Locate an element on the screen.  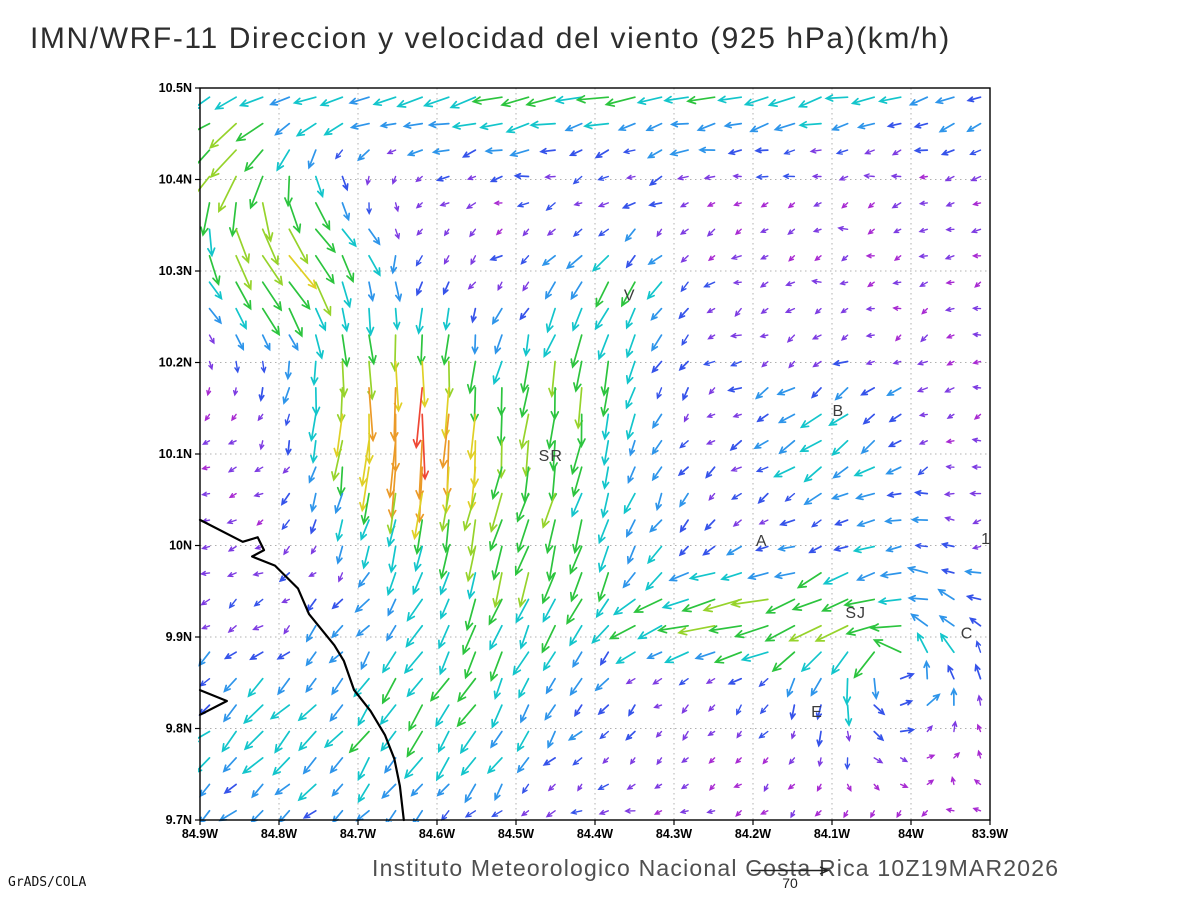
x-axis-tick-label: 84.3W is located at coordinates (674, 834).